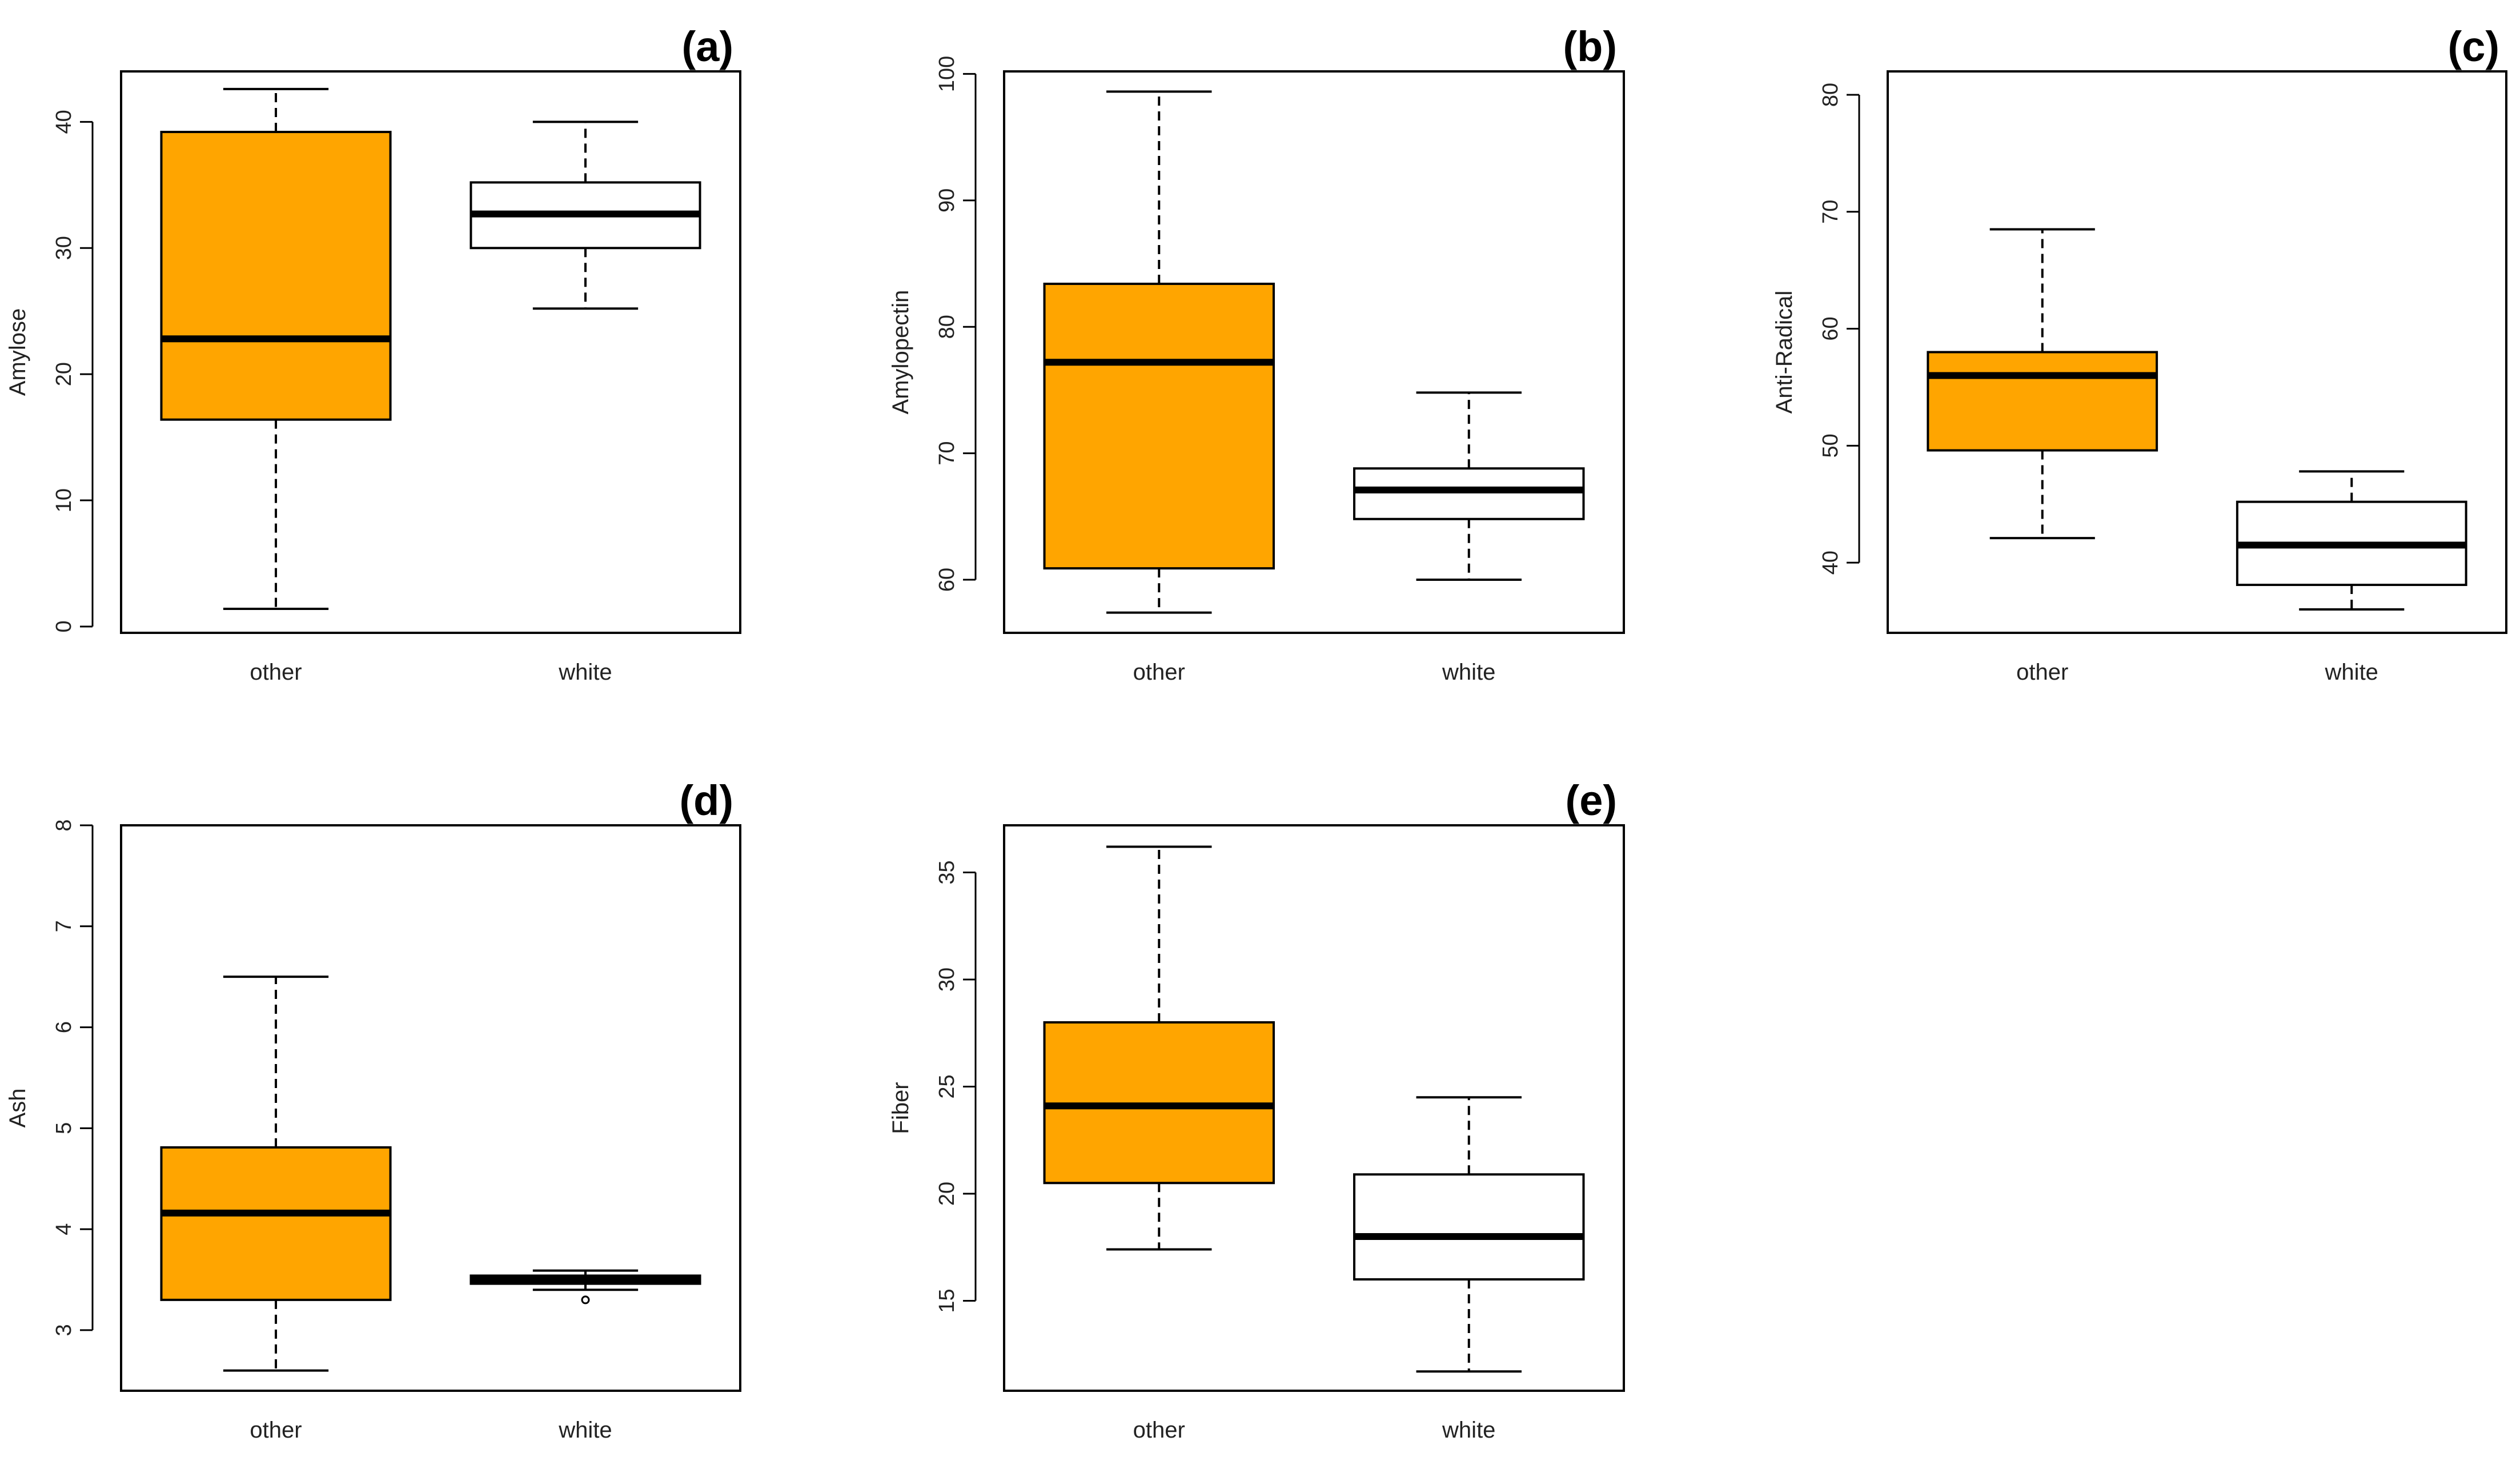 The width and height of the screenshot is (2520, 1457). What do you see at coordinates (64, 926) in the screenshot?
I see `y-tick-label: 7` at bounding box center [64, 926].